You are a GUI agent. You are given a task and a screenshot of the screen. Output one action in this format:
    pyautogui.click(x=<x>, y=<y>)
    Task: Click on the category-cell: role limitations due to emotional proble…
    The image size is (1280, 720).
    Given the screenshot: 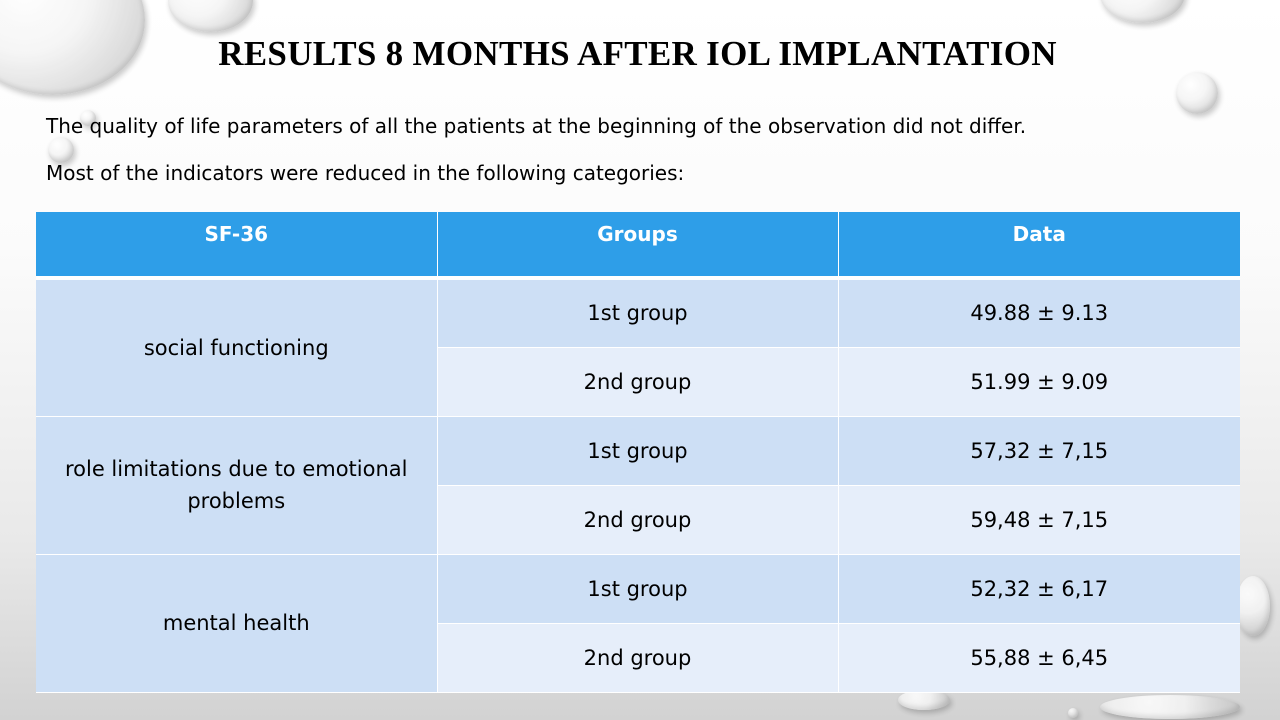 What is the action you would take?
    pyautogui.click(x=237, y=485)
    